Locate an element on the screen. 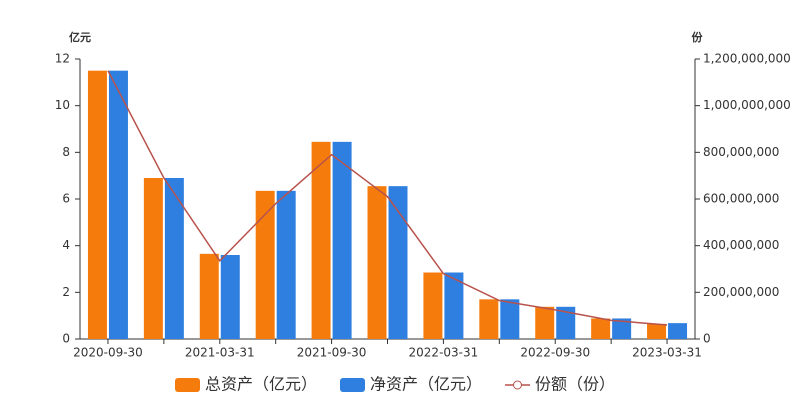 This screenshot has width=800, height=400. y-tick-label: 10 is located at coordinates (62, 105).